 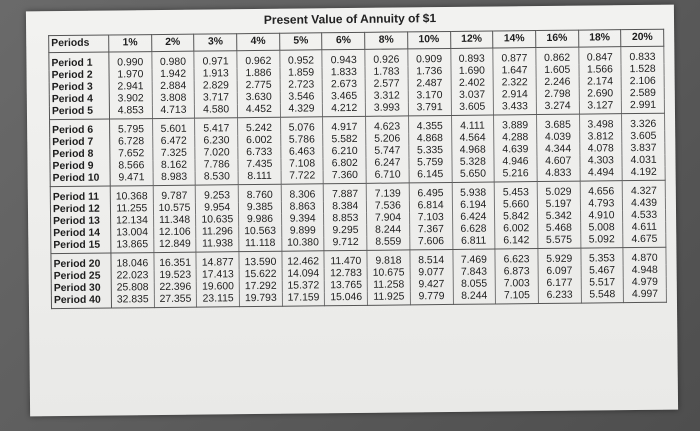 I want to click on period-label: Period 8, so click(x=79, y=155).